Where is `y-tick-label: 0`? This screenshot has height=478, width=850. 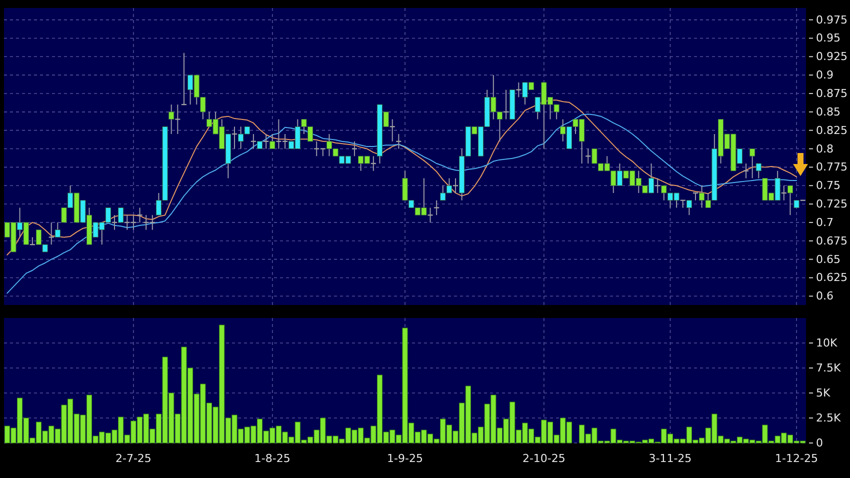
y-tick-label: 0 is located at coordinates (819, 443).